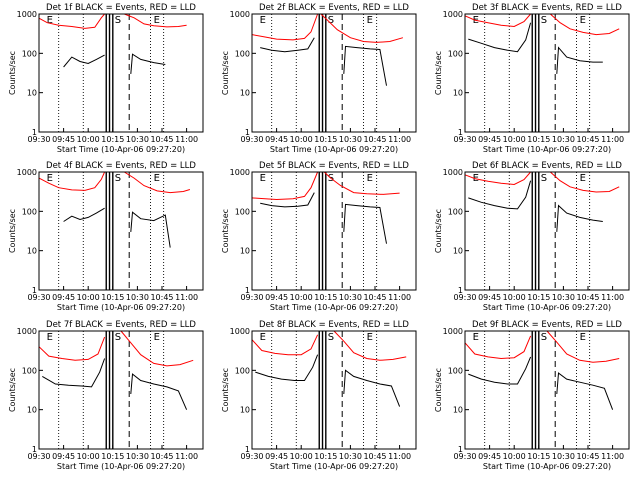  I want to click on panel-title: Det 1f BLACK = Events, RED = LLD, so click(121, 8).